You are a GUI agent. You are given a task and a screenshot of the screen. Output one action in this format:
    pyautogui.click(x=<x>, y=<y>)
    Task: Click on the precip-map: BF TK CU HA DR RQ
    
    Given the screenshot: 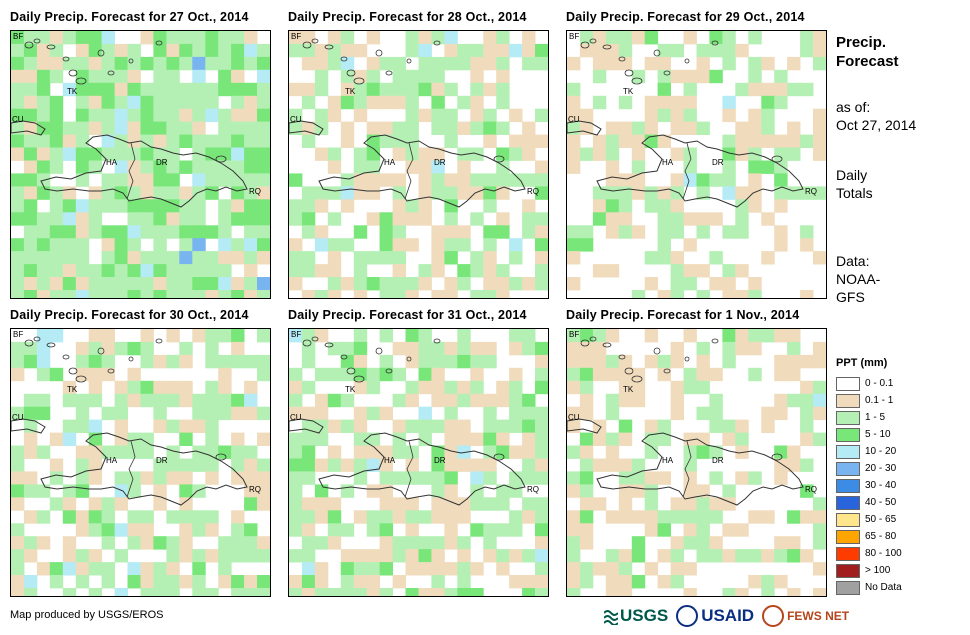 What is the action you would take?
    pyautogui.click(x=696, y=462)
    